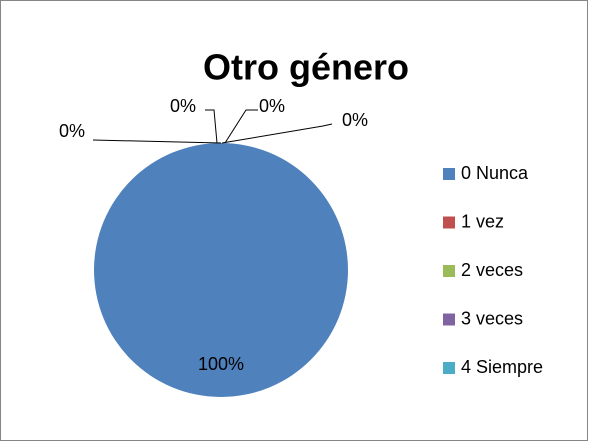 The height and width of the screenshot is (442, 589). What do you see at coordinates (482, 221) in the screenshot?
I see `legend-label: 1 vez` at bounding box center [482, 221].